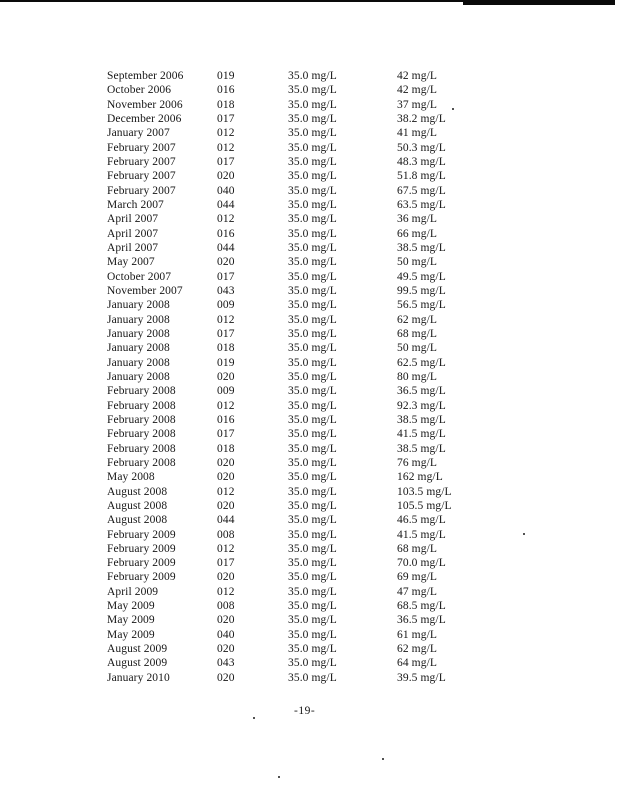  What do you see at coordinates (347, 119) in the screenshot?
I see `table-row: December 2006 017 35.0 mg/L 38.2 mg/L` at bounding box center [347, 119].